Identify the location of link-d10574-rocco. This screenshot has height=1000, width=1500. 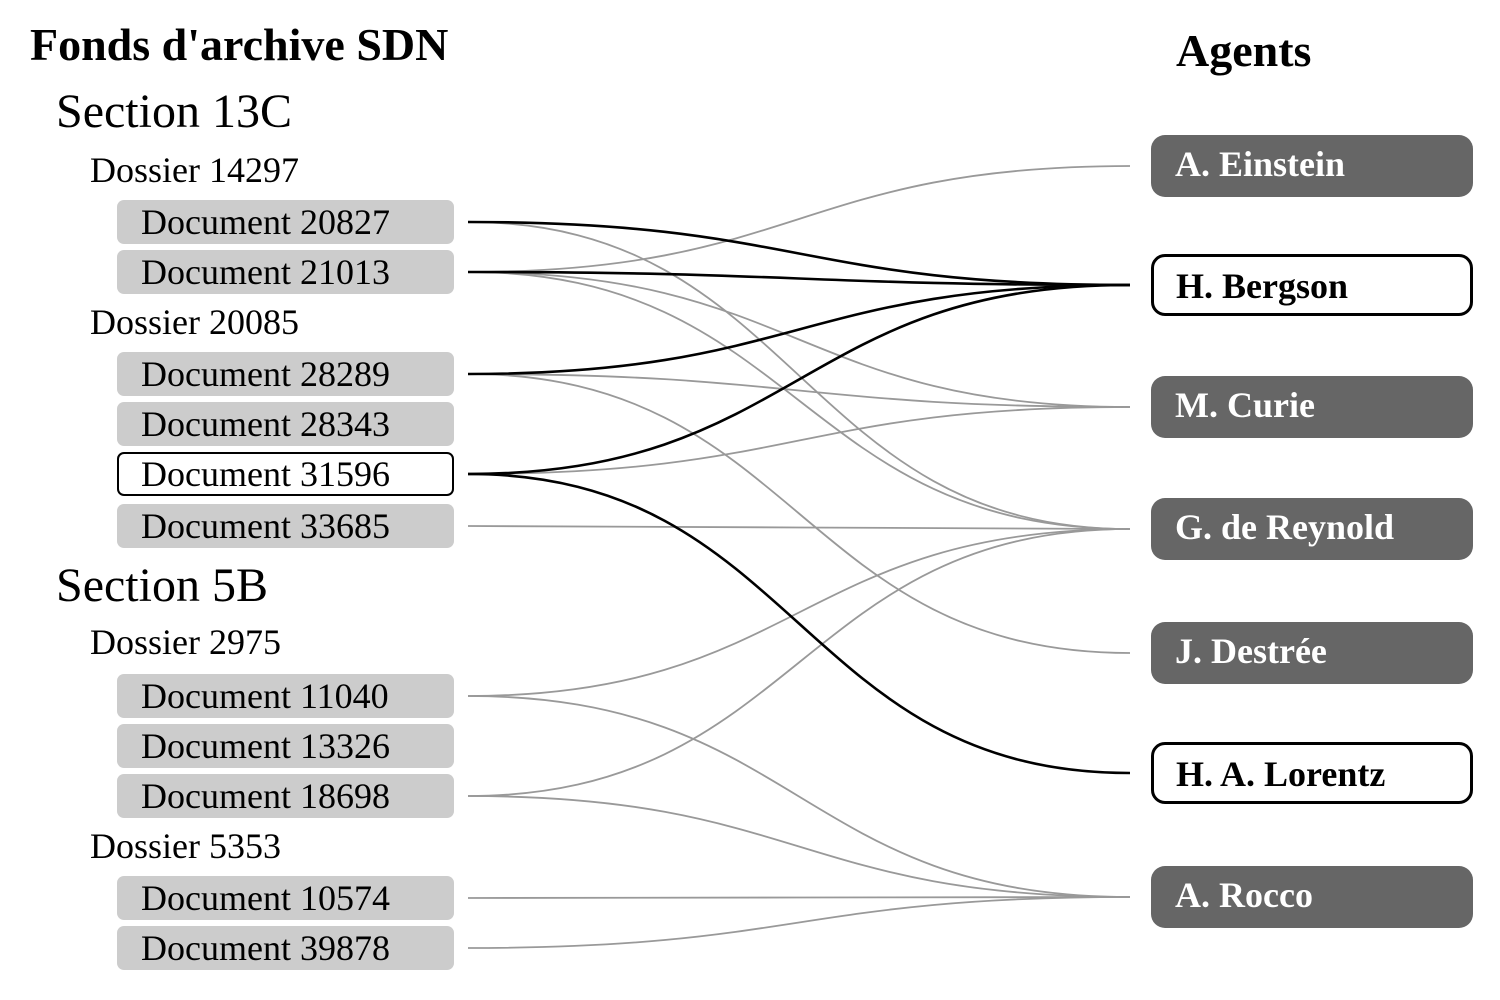
(799, 897).